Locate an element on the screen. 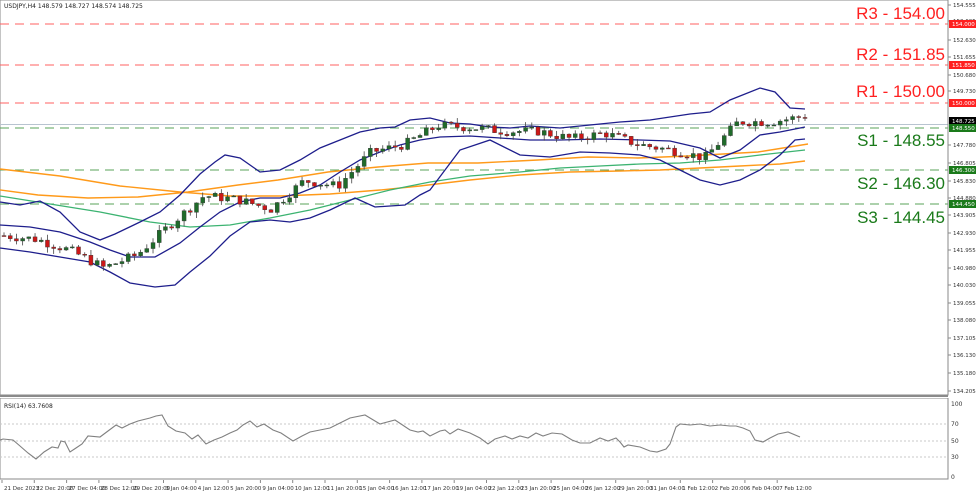 The height and width of the screenshot is (500, 977). svg-text: 150.000 is located at coordinates (963, 104).